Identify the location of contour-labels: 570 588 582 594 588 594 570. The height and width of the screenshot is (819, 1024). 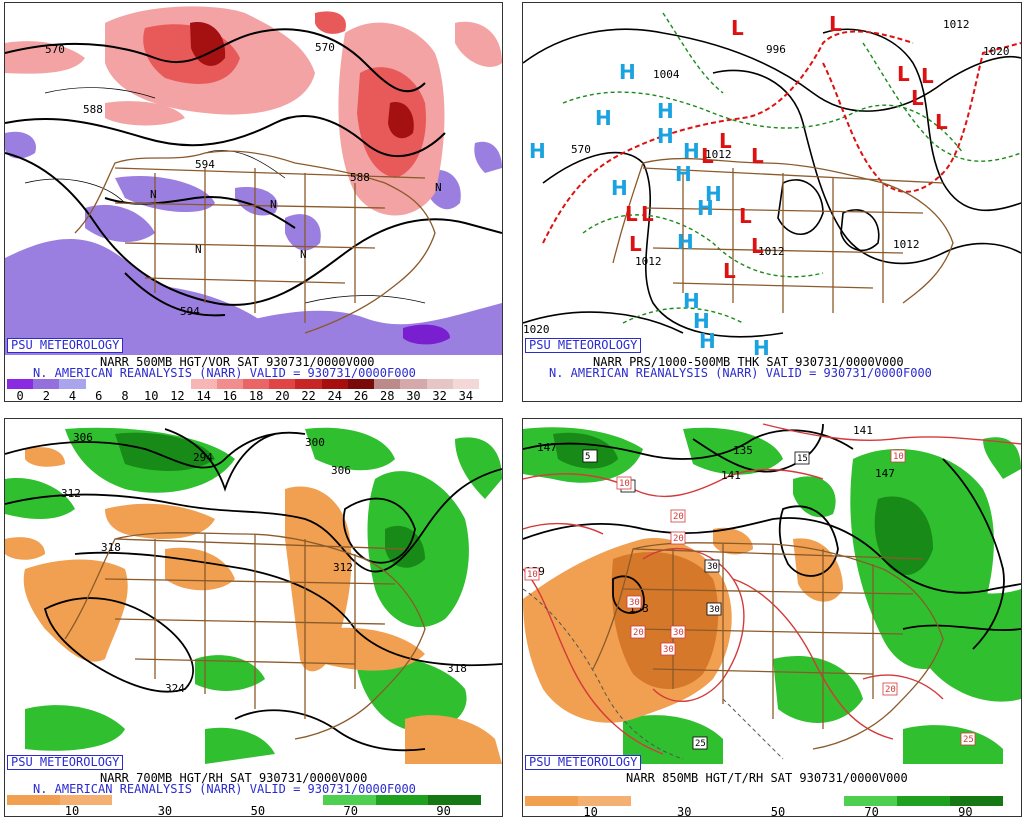
(207, 179).